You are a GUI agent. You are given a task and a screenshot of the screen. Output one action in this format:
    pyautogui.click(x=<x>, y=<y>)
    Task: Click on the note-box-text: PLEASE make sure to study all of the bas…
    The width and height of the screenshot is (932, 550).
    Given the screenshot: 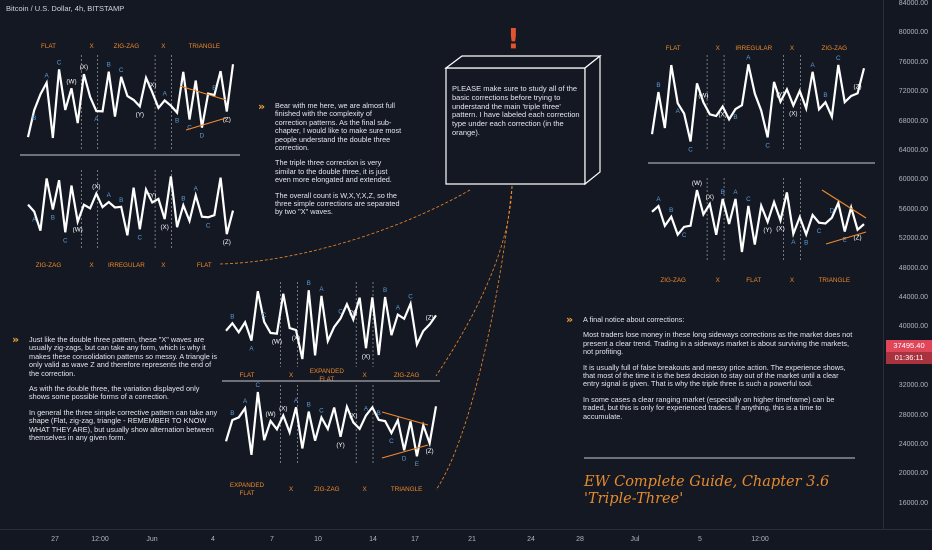 What is the action you would take?
    pyautogui.click(x=516, y=110)
    